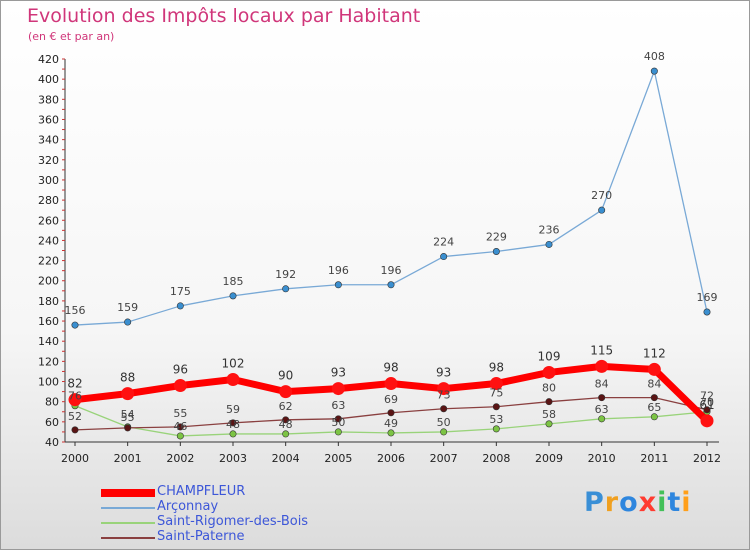  I want to click on data-label-arc-onnay: 270, so click(601, 195).